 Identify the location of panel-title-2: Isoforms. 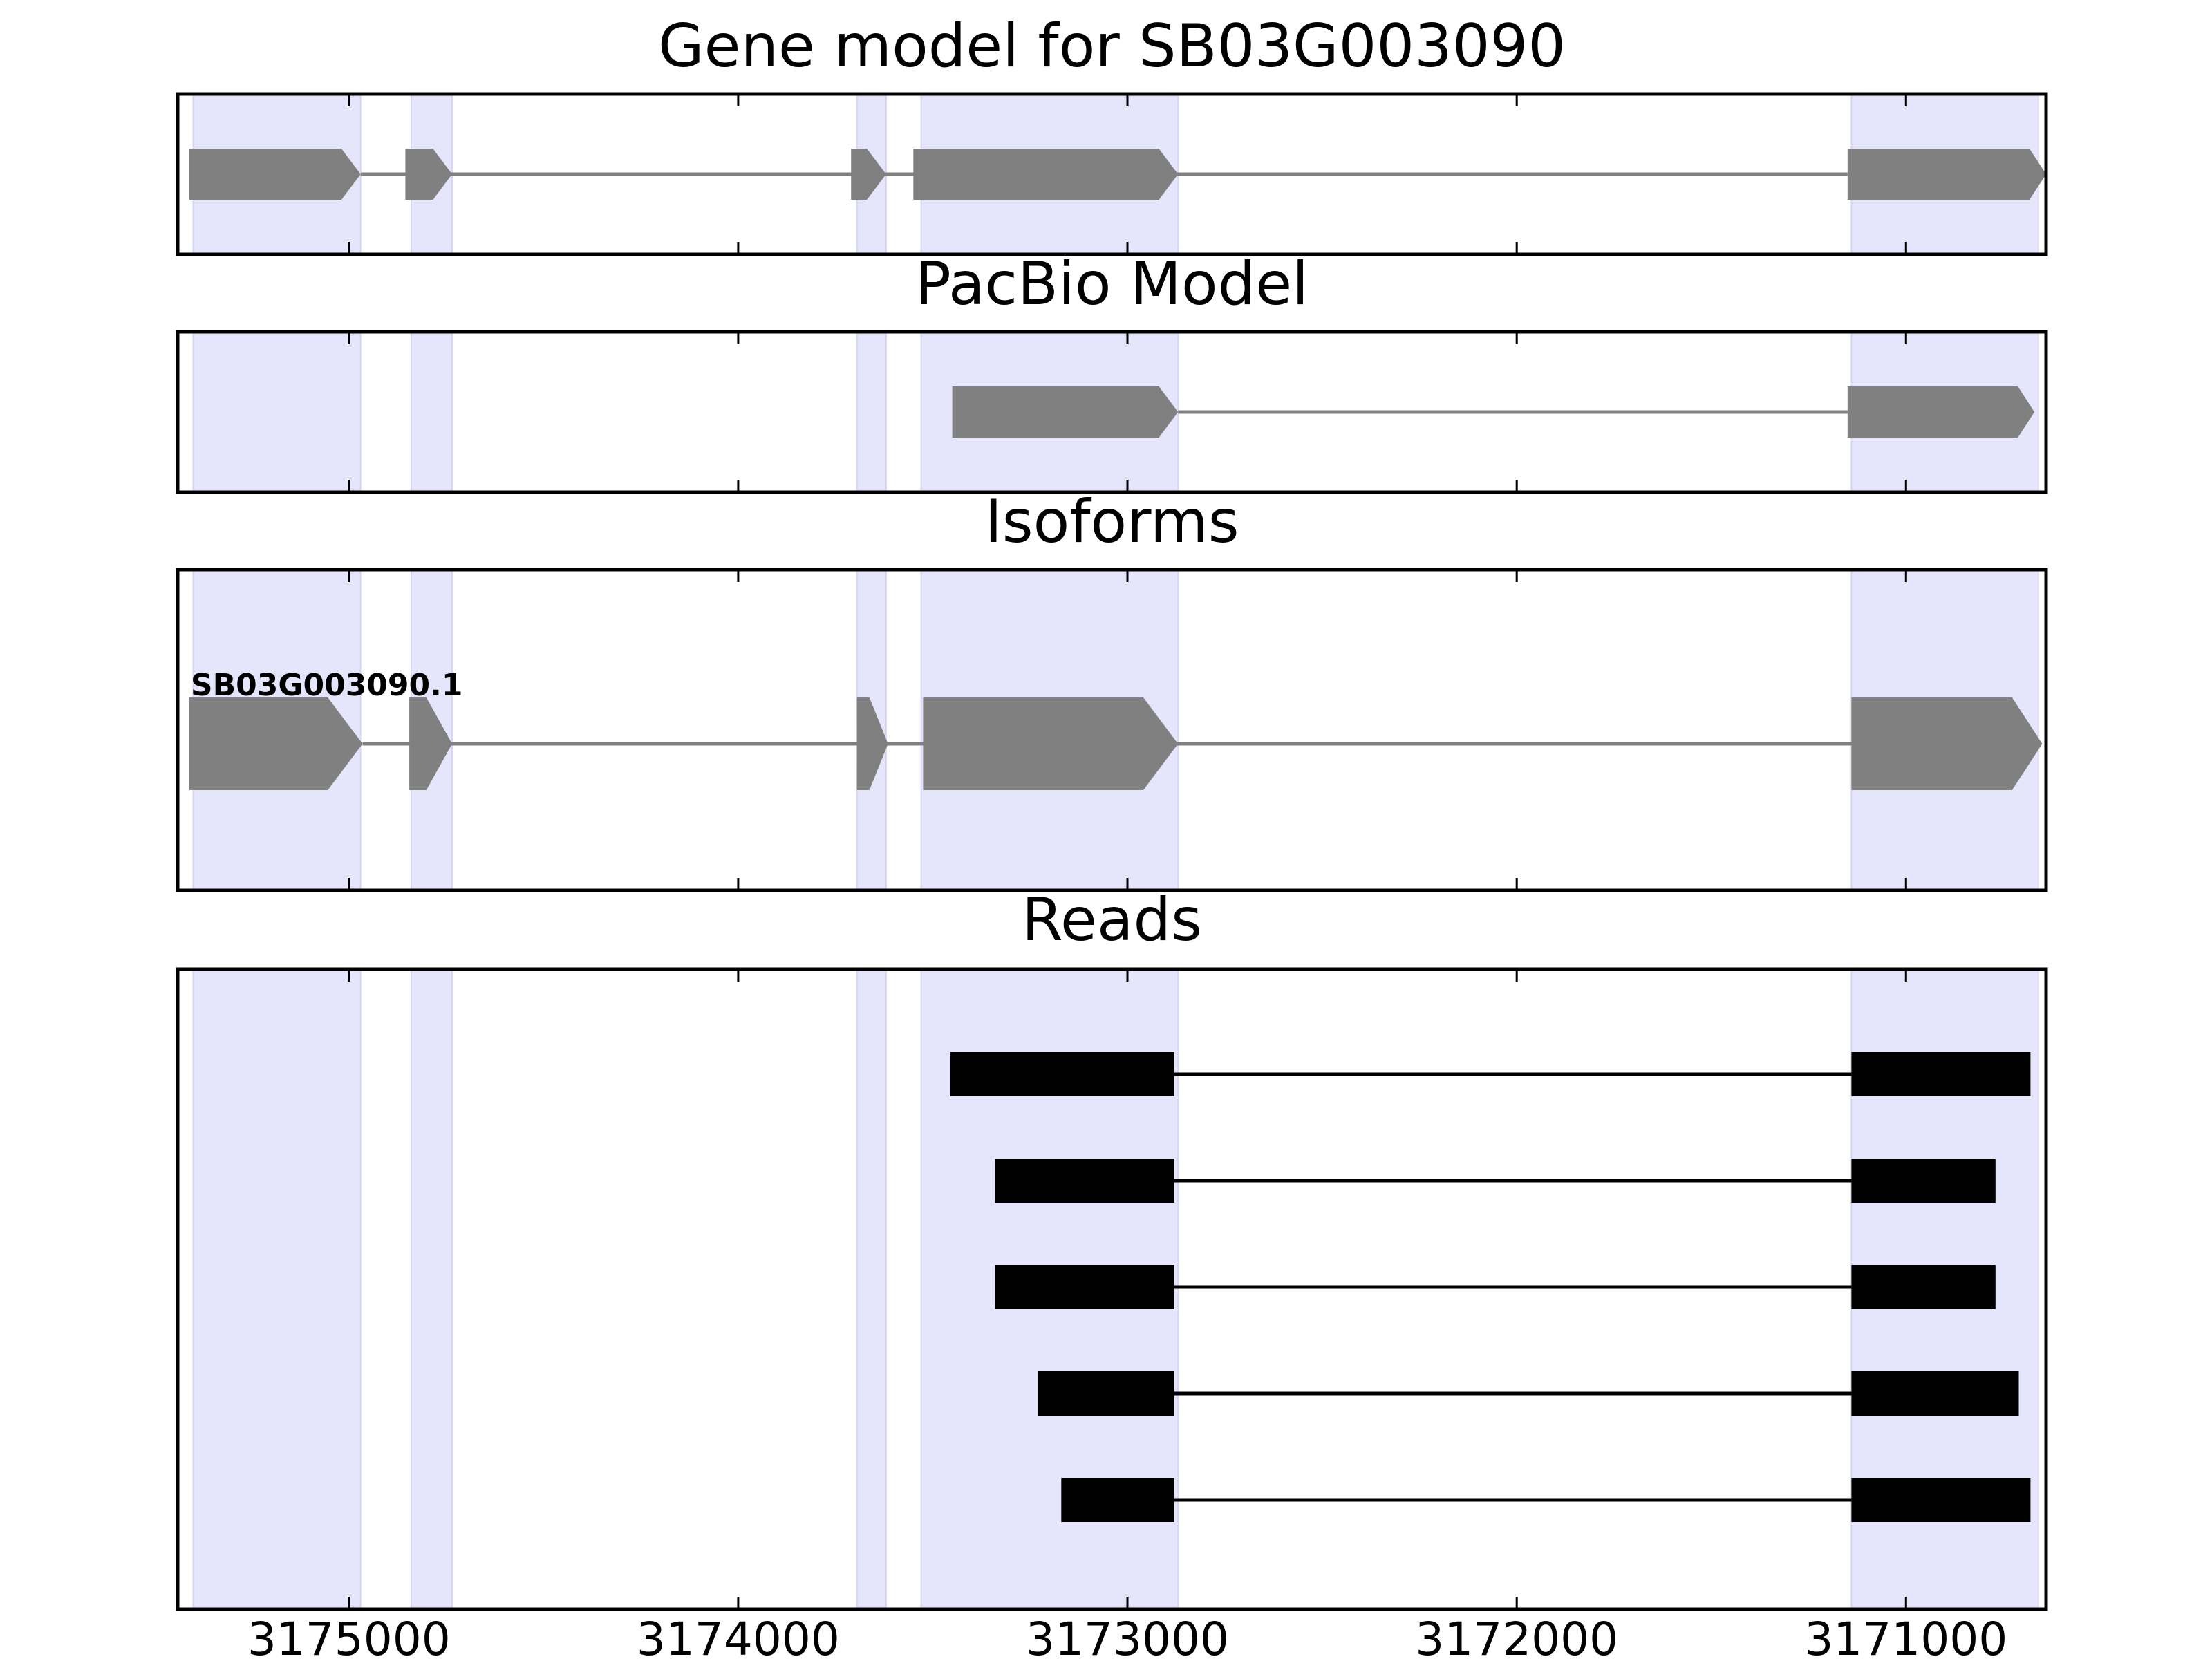
(1111, 521).